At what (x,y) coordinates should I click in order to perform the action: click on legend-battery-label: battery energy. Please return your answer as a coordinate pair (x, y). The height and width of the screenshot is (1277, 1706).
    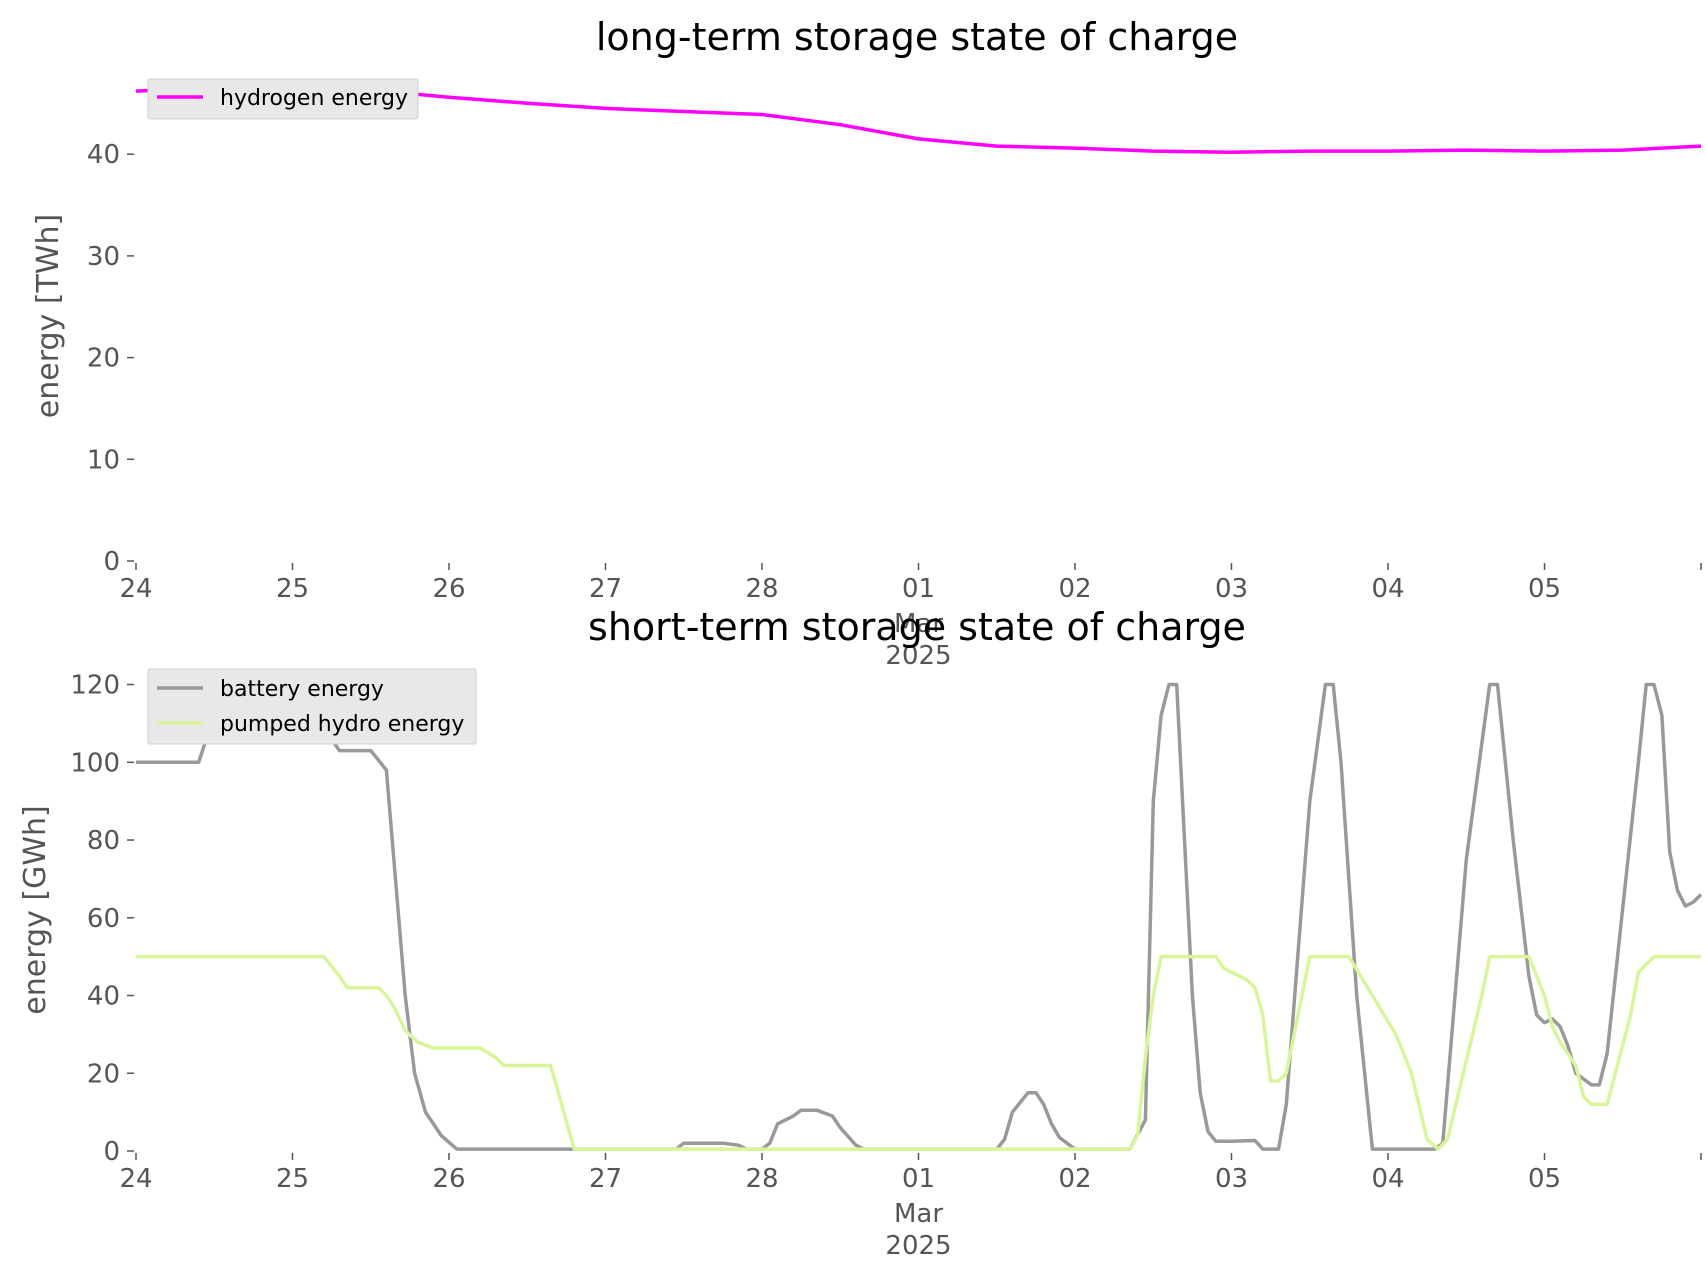
    Looking at the image, I should click on (302, 689).